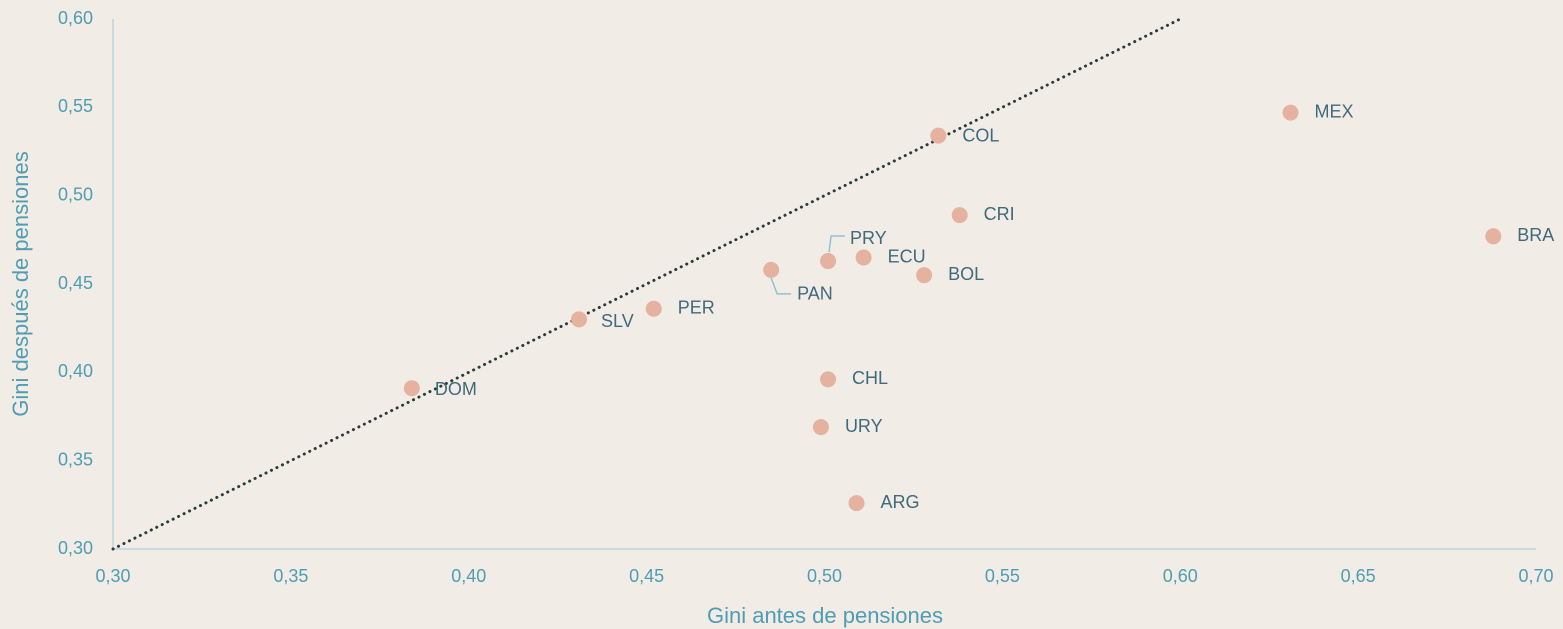 The width and height of the screenshot is (1563, 629). What do you see at coordinates (75, 548) in the screenshot?
I see `y-tick-label: 0,30` at bounding box center [75, 548].